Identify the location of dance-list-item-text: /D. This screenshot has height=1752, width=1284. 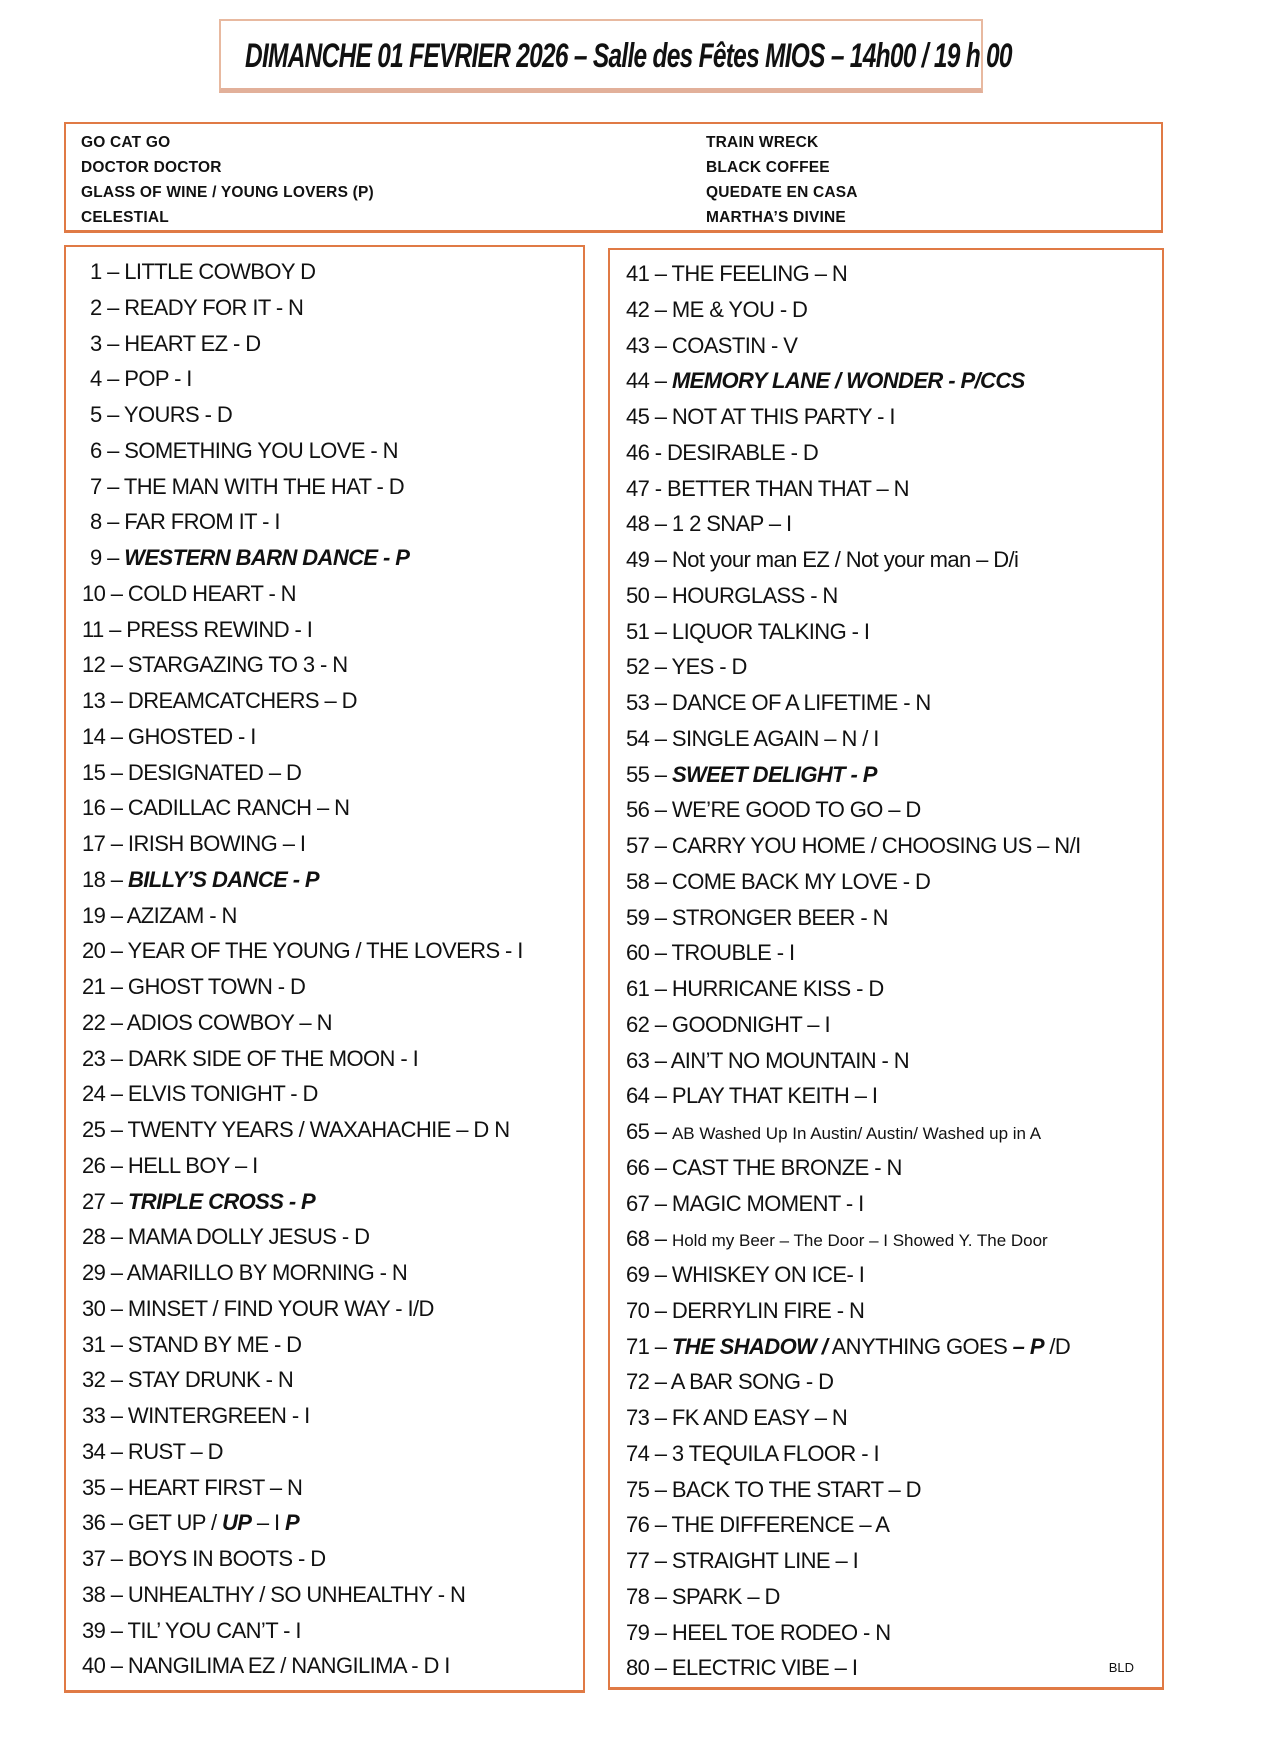
(1057, 1346).